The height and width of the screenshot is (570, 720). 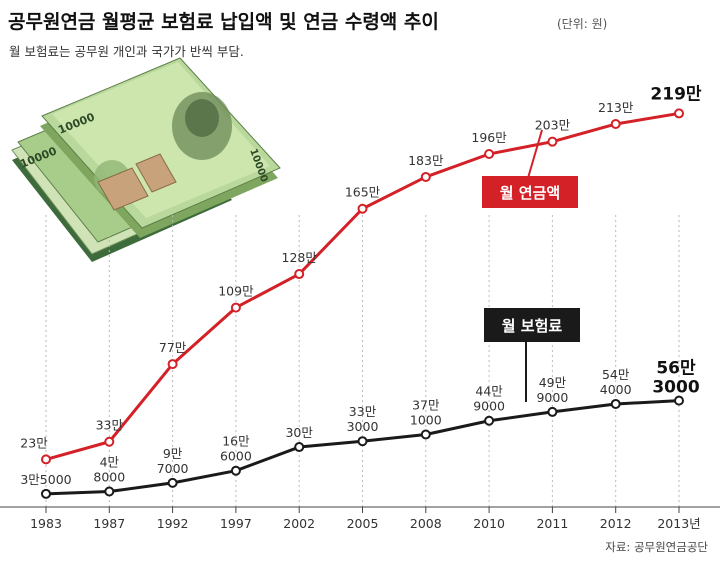 What do you see at coordinates (45, 479) in the screenshot?
I see `premium-value-label: 3만5000` at bounding box center [45, 479].